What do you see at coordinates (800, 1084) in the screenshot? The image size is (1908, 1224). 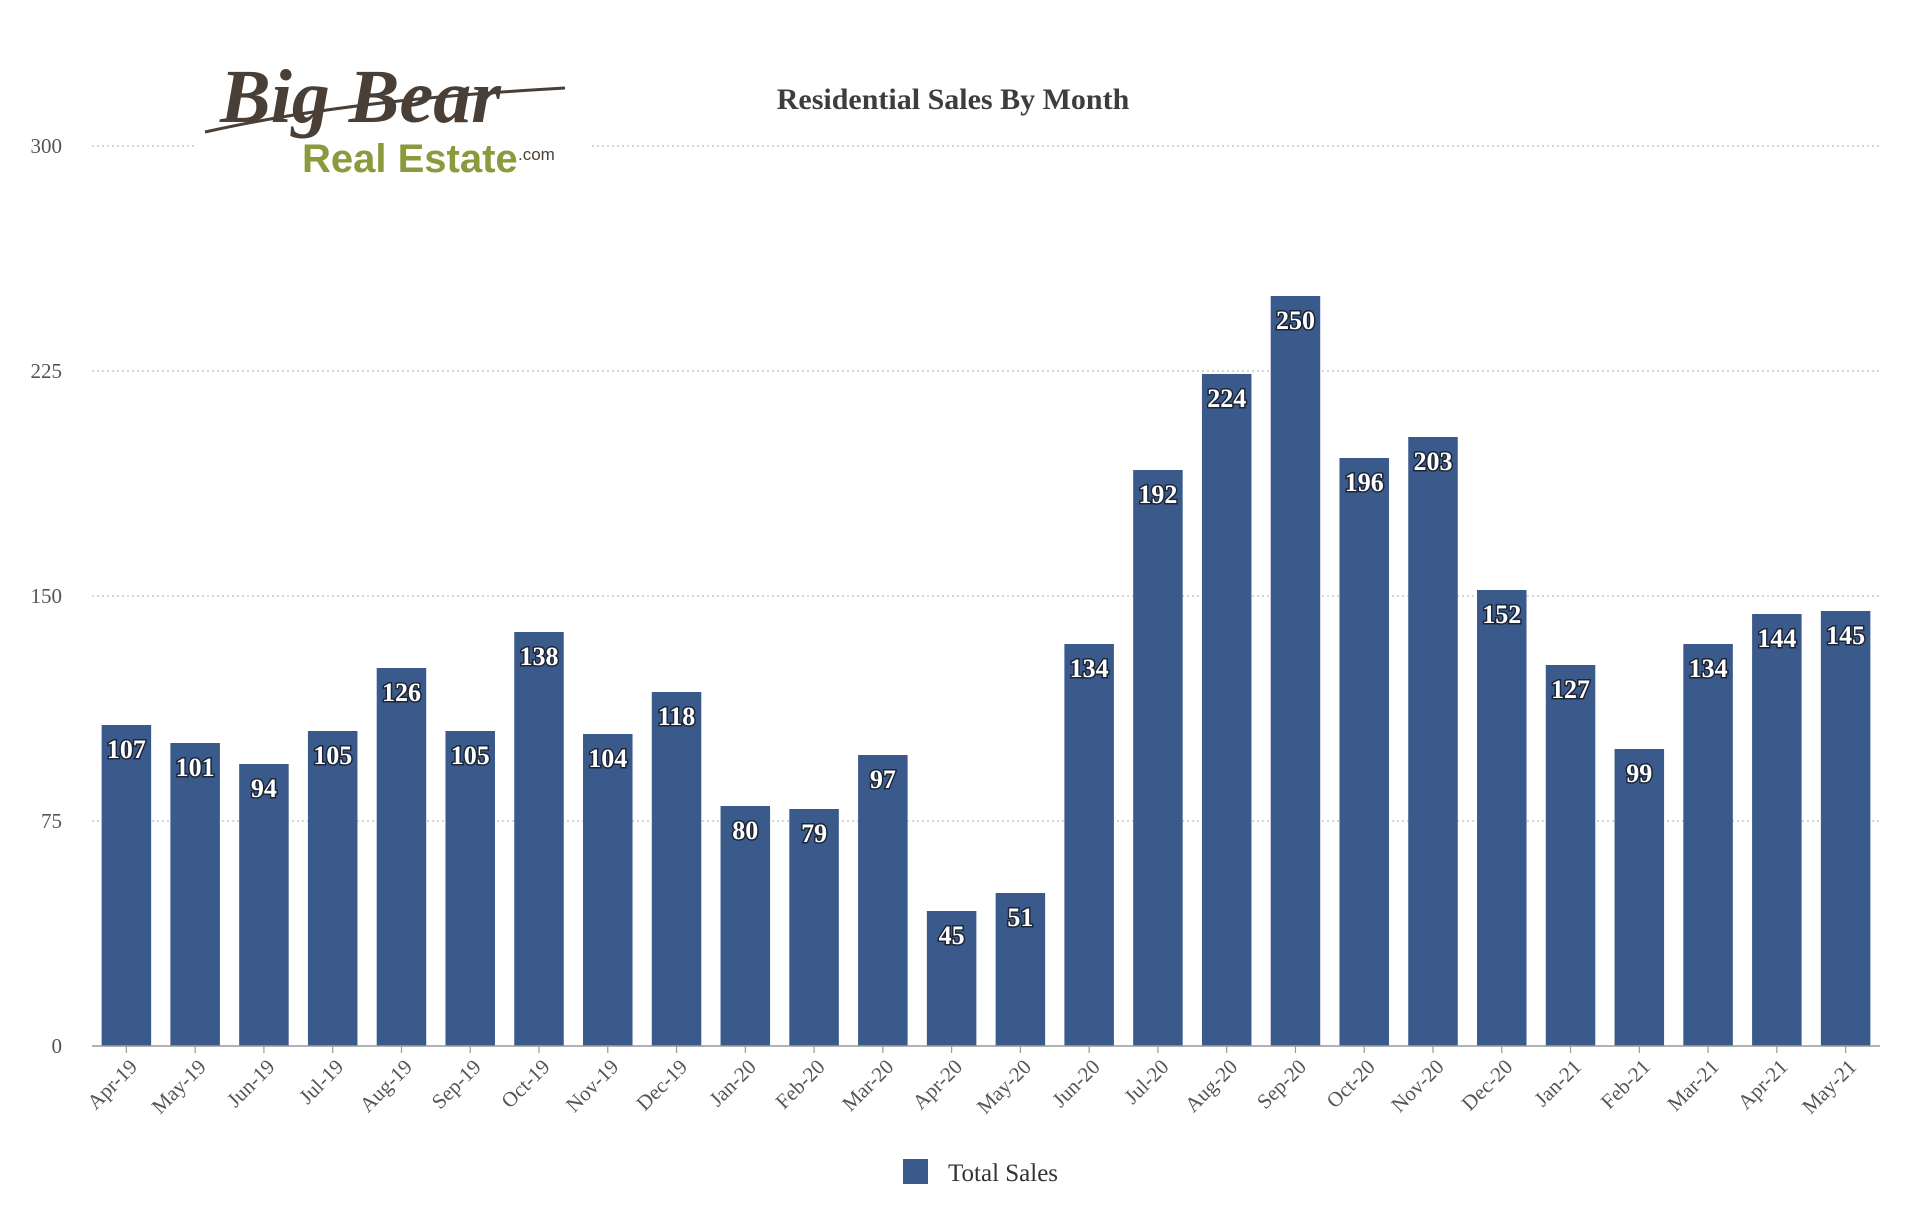 I see `x-tick-label: Feb-20` at bounding box center [800, 1084].